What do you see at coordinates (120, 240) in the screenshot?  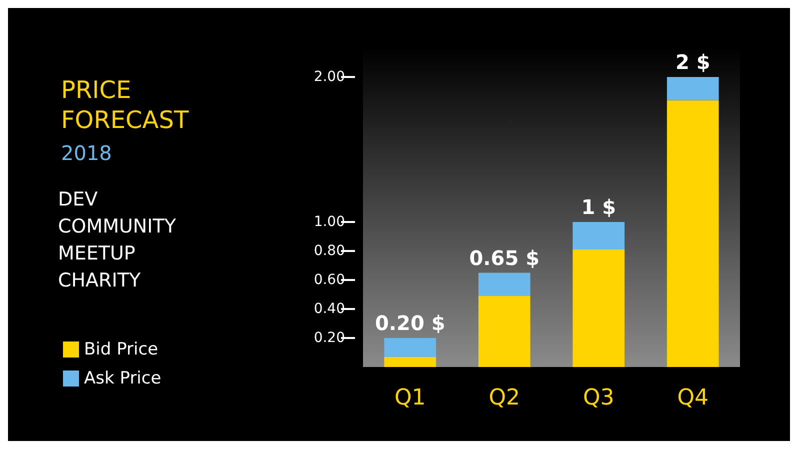 I see `text: DEV COMMUNITY MEETUP CHARITY` at bounding box center [120, 240].